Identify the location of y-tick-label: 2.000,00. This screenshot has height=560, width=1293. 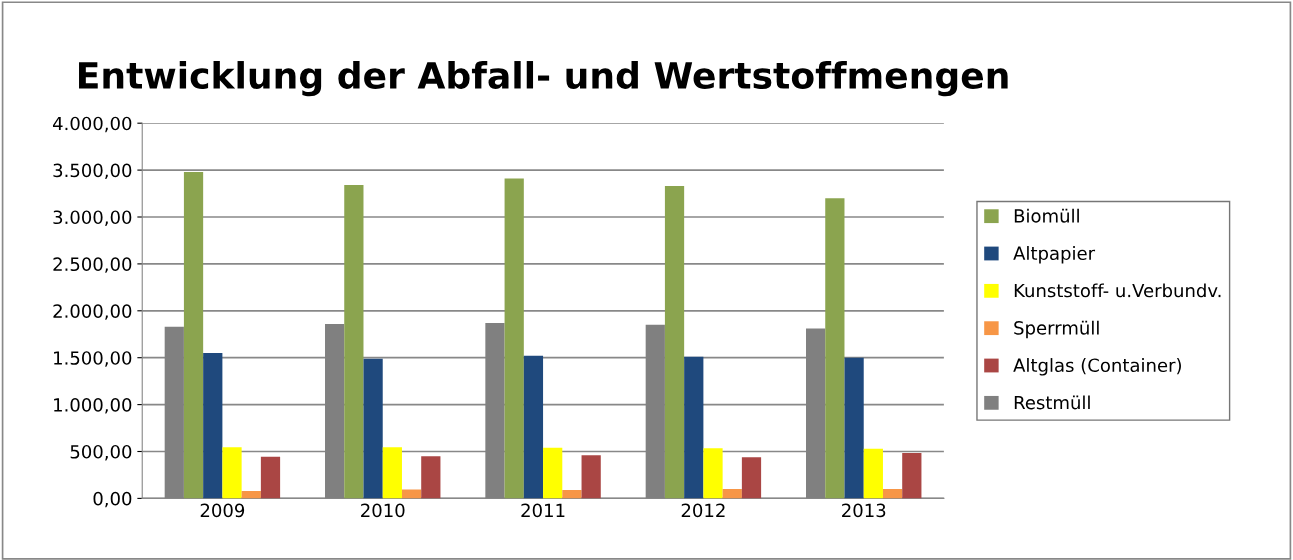
(92, 312).